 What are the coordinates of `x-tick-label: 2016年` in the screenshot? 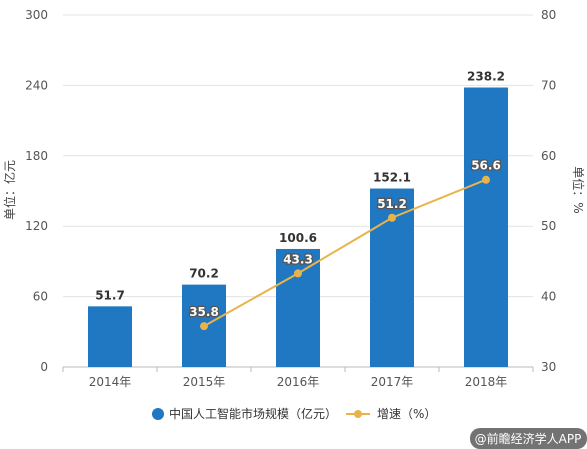 It's located at (298, 382).